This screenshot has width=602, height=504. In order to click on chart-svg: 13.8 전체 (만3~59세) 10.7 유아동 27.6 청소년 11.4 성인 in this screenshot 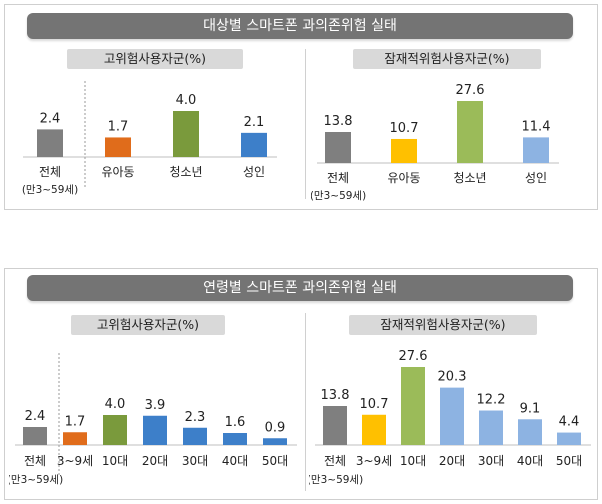, I will do `click(435, 142)`.